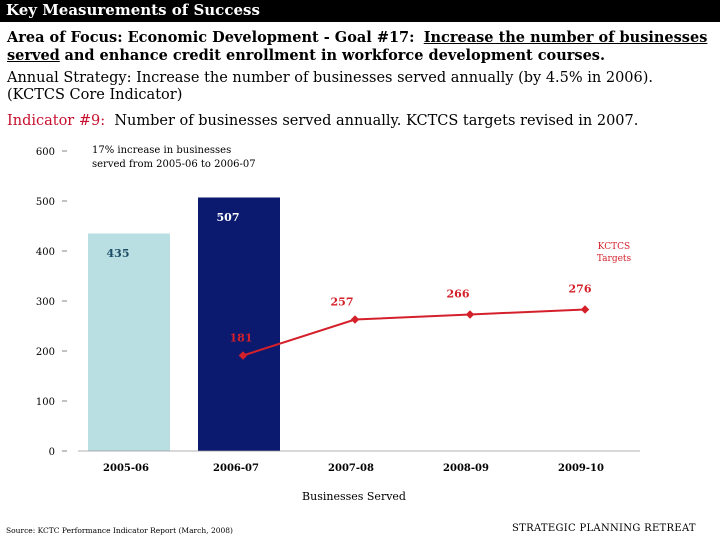  I want to click on targets-series-line, so click(414, 332).